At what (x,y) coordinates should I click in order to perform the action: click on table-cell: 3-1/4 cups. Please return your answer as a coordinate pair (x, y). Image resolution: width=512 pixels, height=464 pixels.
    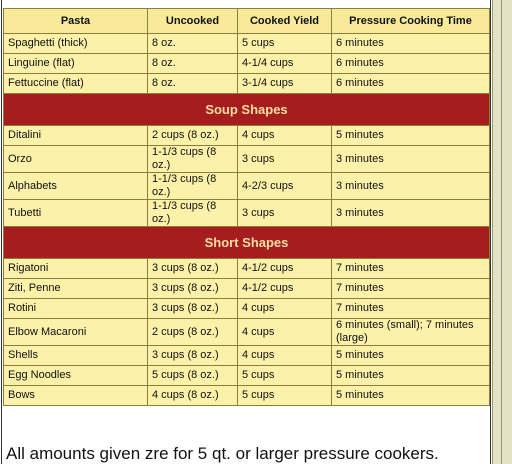
    Looking at the image, I should click on (284, 83).